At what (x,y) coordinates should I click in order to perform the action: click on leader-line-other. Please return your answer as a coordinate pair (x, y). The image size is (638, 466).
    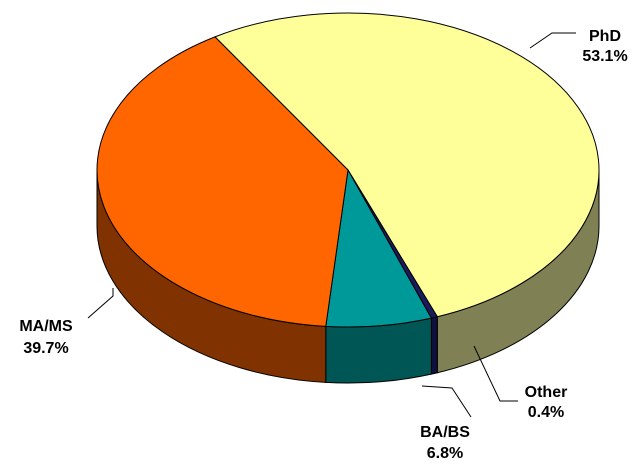
    Looking at the image, I should click on (495, 373).